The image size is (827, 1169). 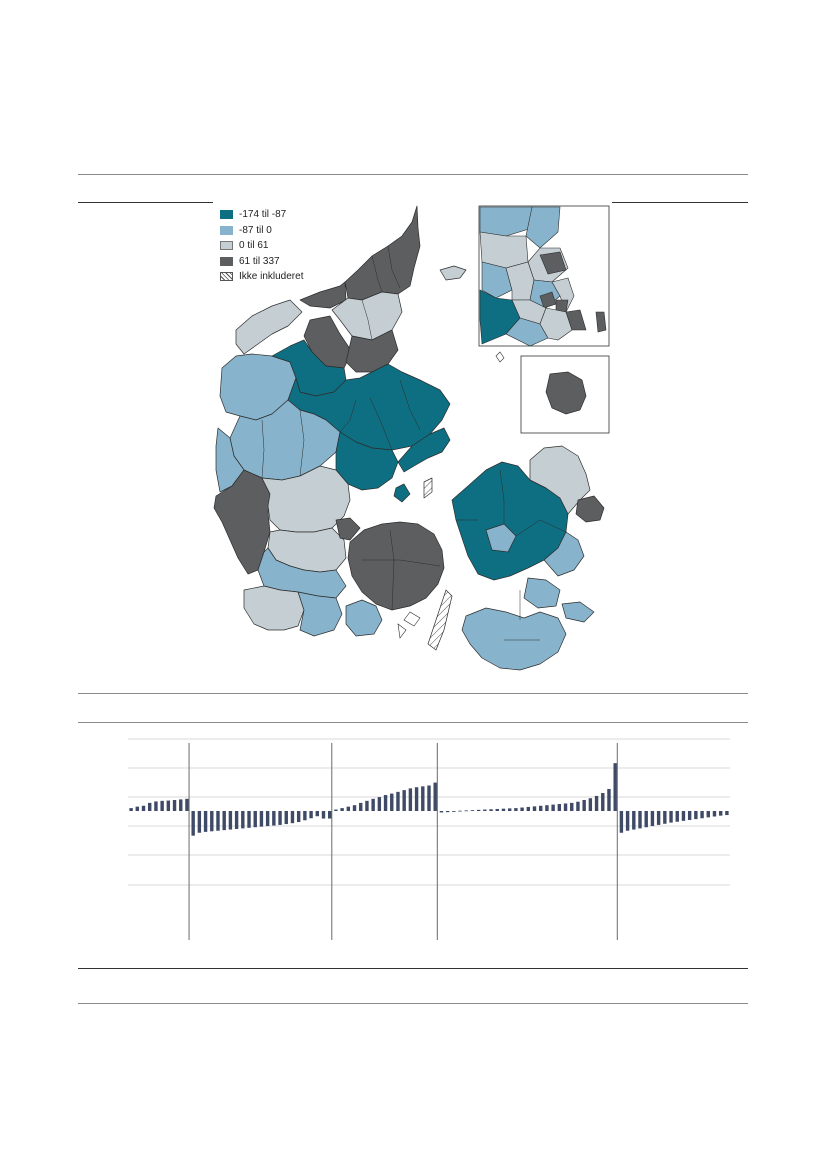 What do you see at coordinates (424, 450) in the screenshot?
I see `region-djursland-teal` at bounding box center [424, 450].